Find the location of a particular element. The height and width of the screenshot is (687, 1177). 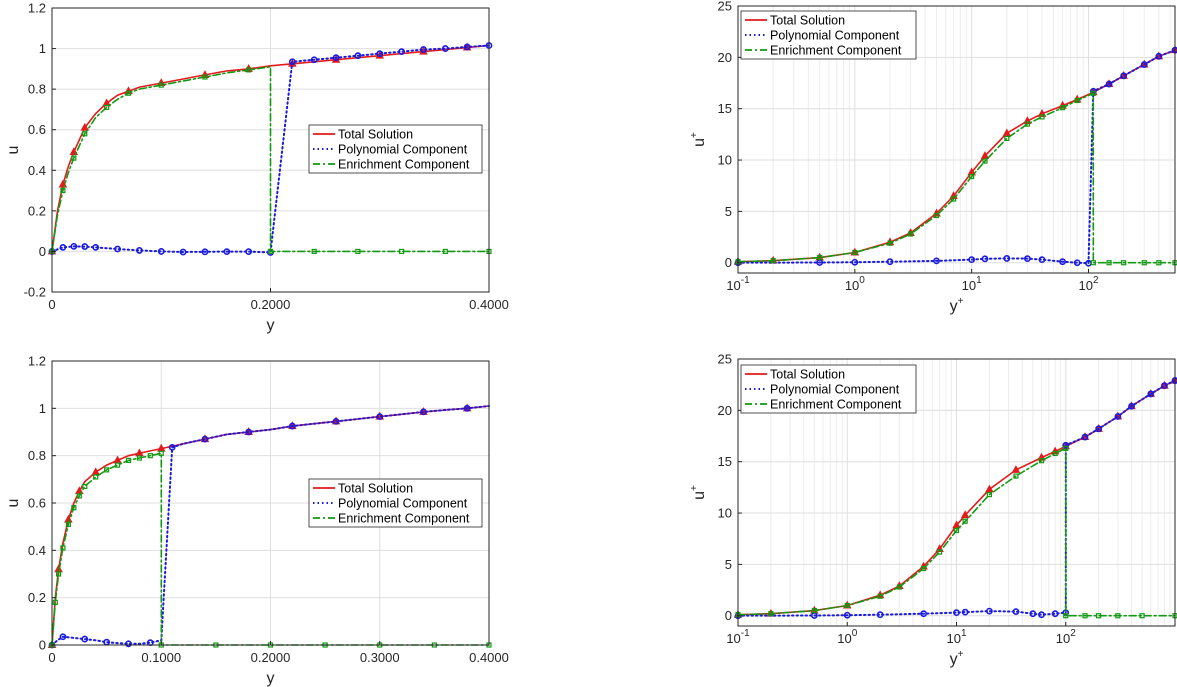

legend-label: Total Solution is located at coordinates (807, 20).